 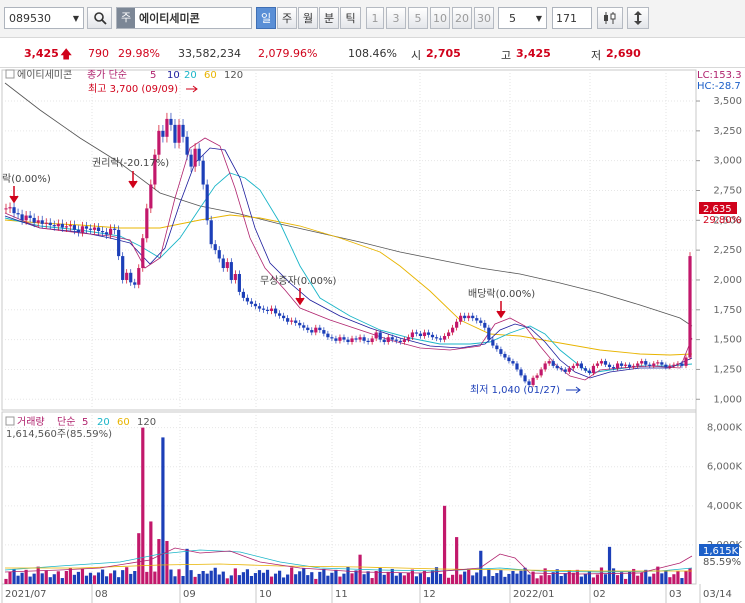 What do you see at coordinates (288, 53) in the screenshot?
I see `volume-percent: 2,079.96%` at bounding box center [288, 53].